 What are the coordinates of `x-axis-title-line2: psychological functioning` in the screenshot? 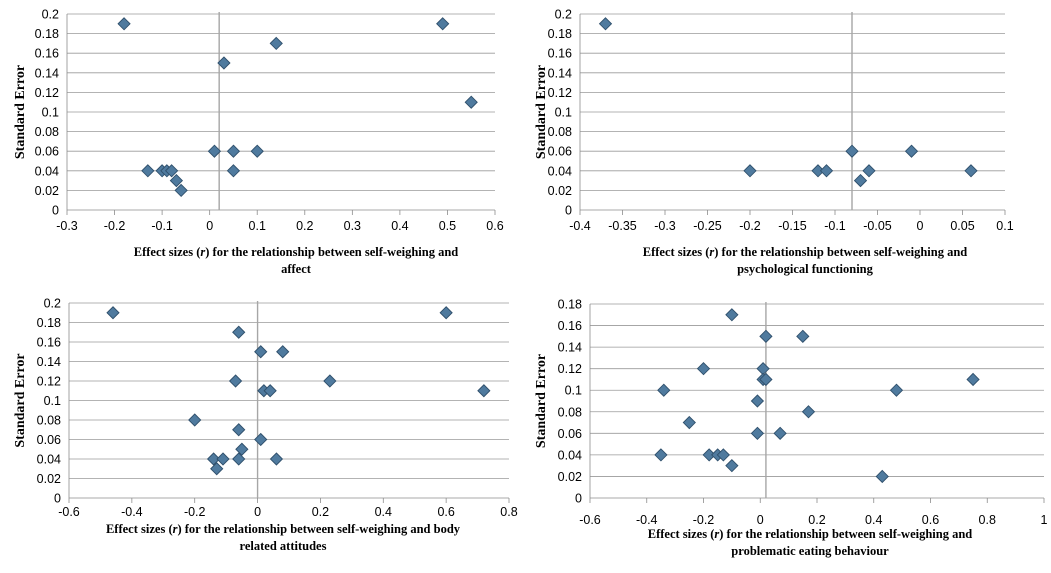 It's located at (805, 269).